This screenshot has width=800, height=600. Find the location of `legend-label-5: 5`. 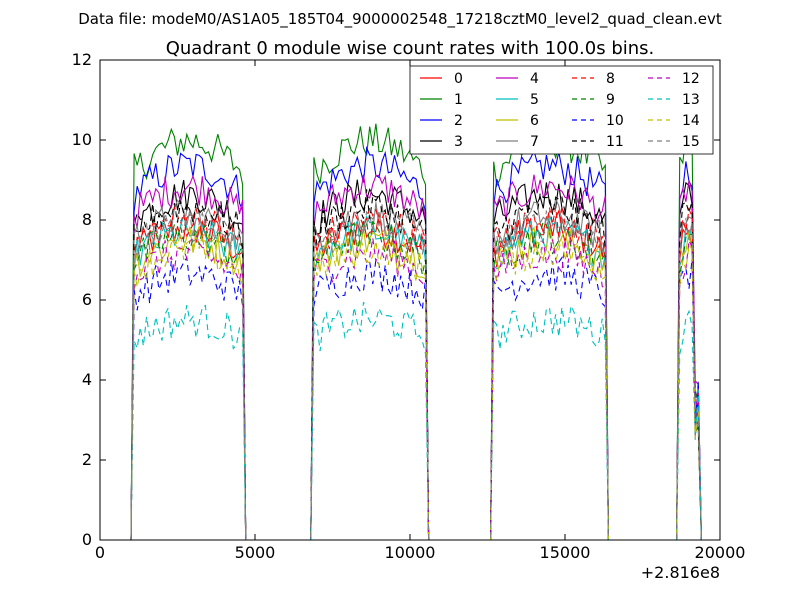

legend-label-5: 5 is located at coordinates (534, 100).